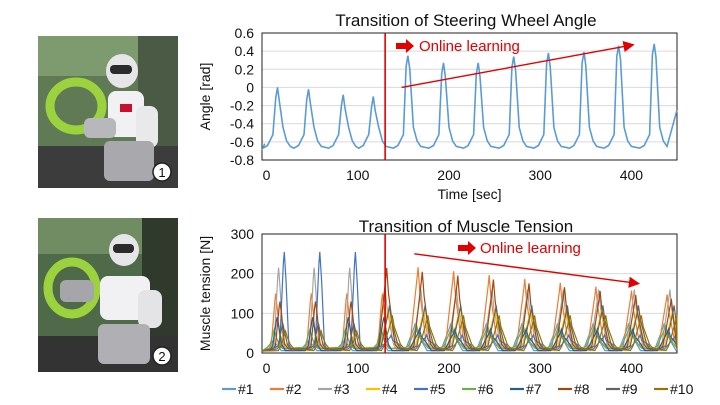 The image size is (720, 405). I want to click on robot-photo-2: 2, so click(108, 295).